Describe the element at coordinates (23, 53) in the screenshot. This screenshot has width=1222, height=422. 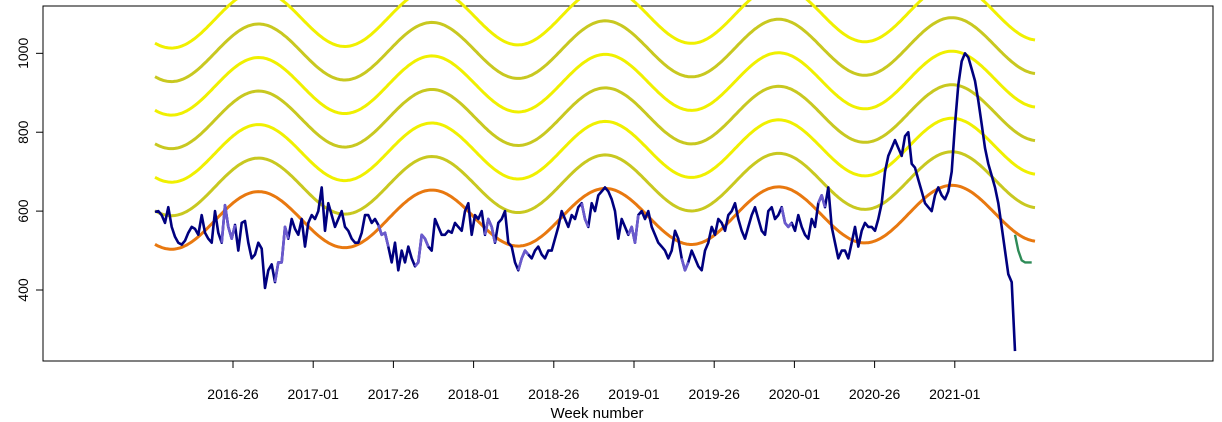
I see `y-tick-label-1000: 1000` at that location.